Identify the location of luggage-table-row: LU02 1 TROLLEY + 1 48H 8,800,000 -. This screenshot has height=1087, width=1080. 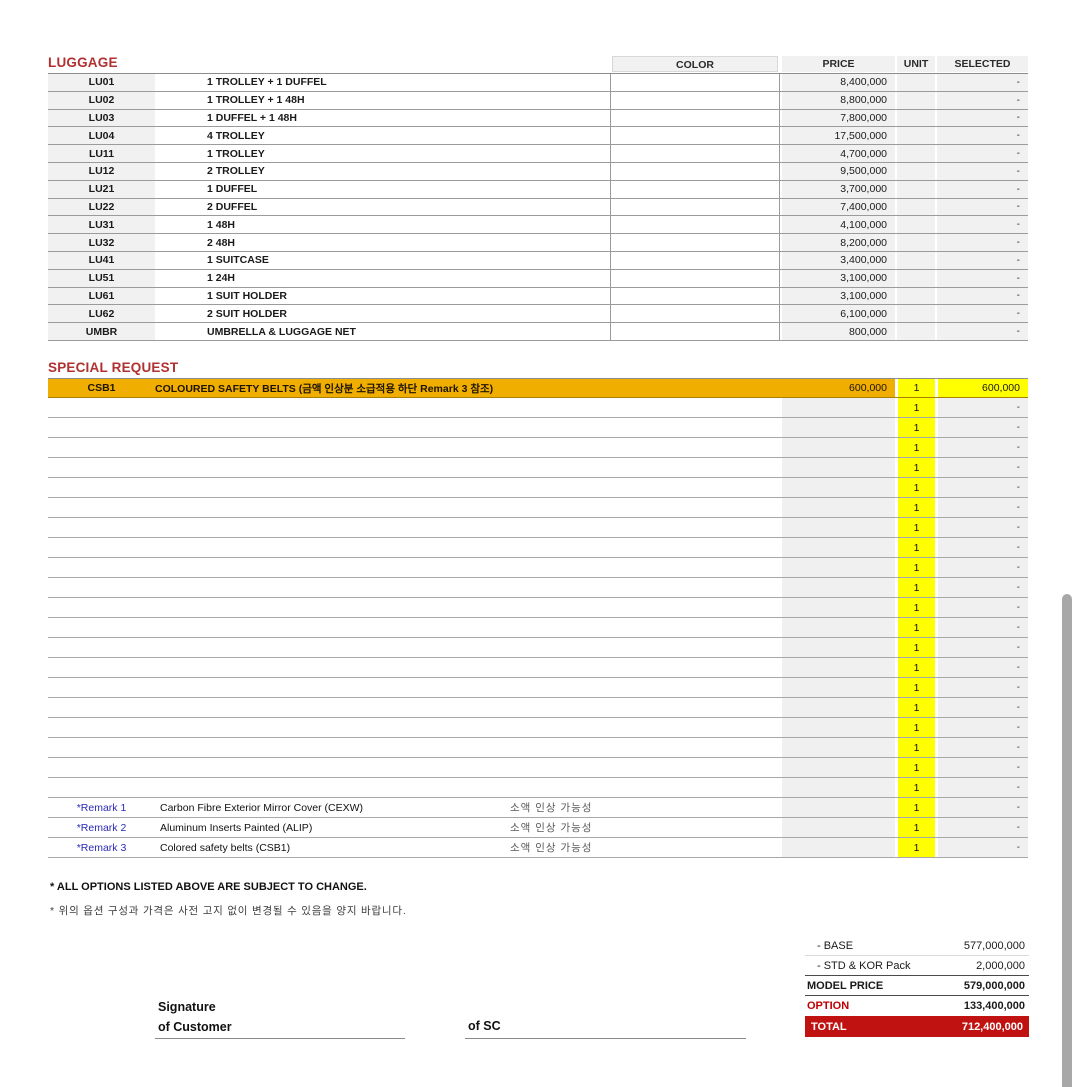
(538, 100).